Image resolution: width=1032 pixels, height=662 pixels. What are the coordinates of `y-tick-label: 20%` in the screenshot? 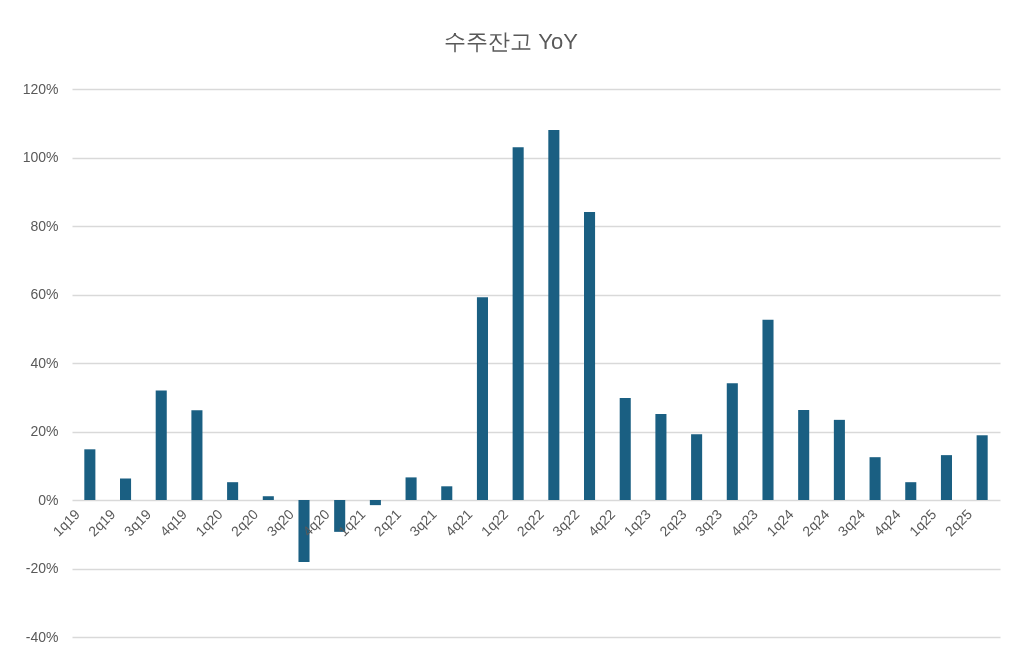 It's located at (44, 431).